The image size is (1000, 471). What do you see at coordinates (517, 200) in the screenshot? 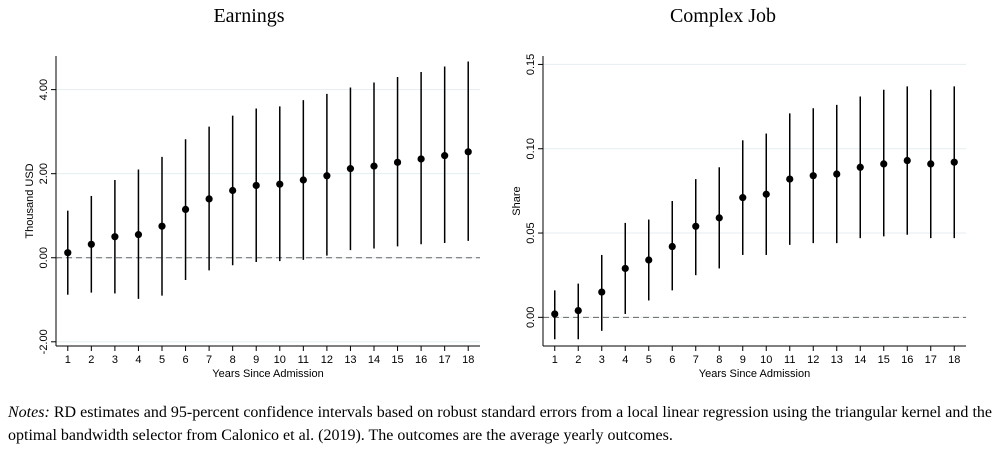
I see `y-axis-title: Share` at bounding box center [517, 200].